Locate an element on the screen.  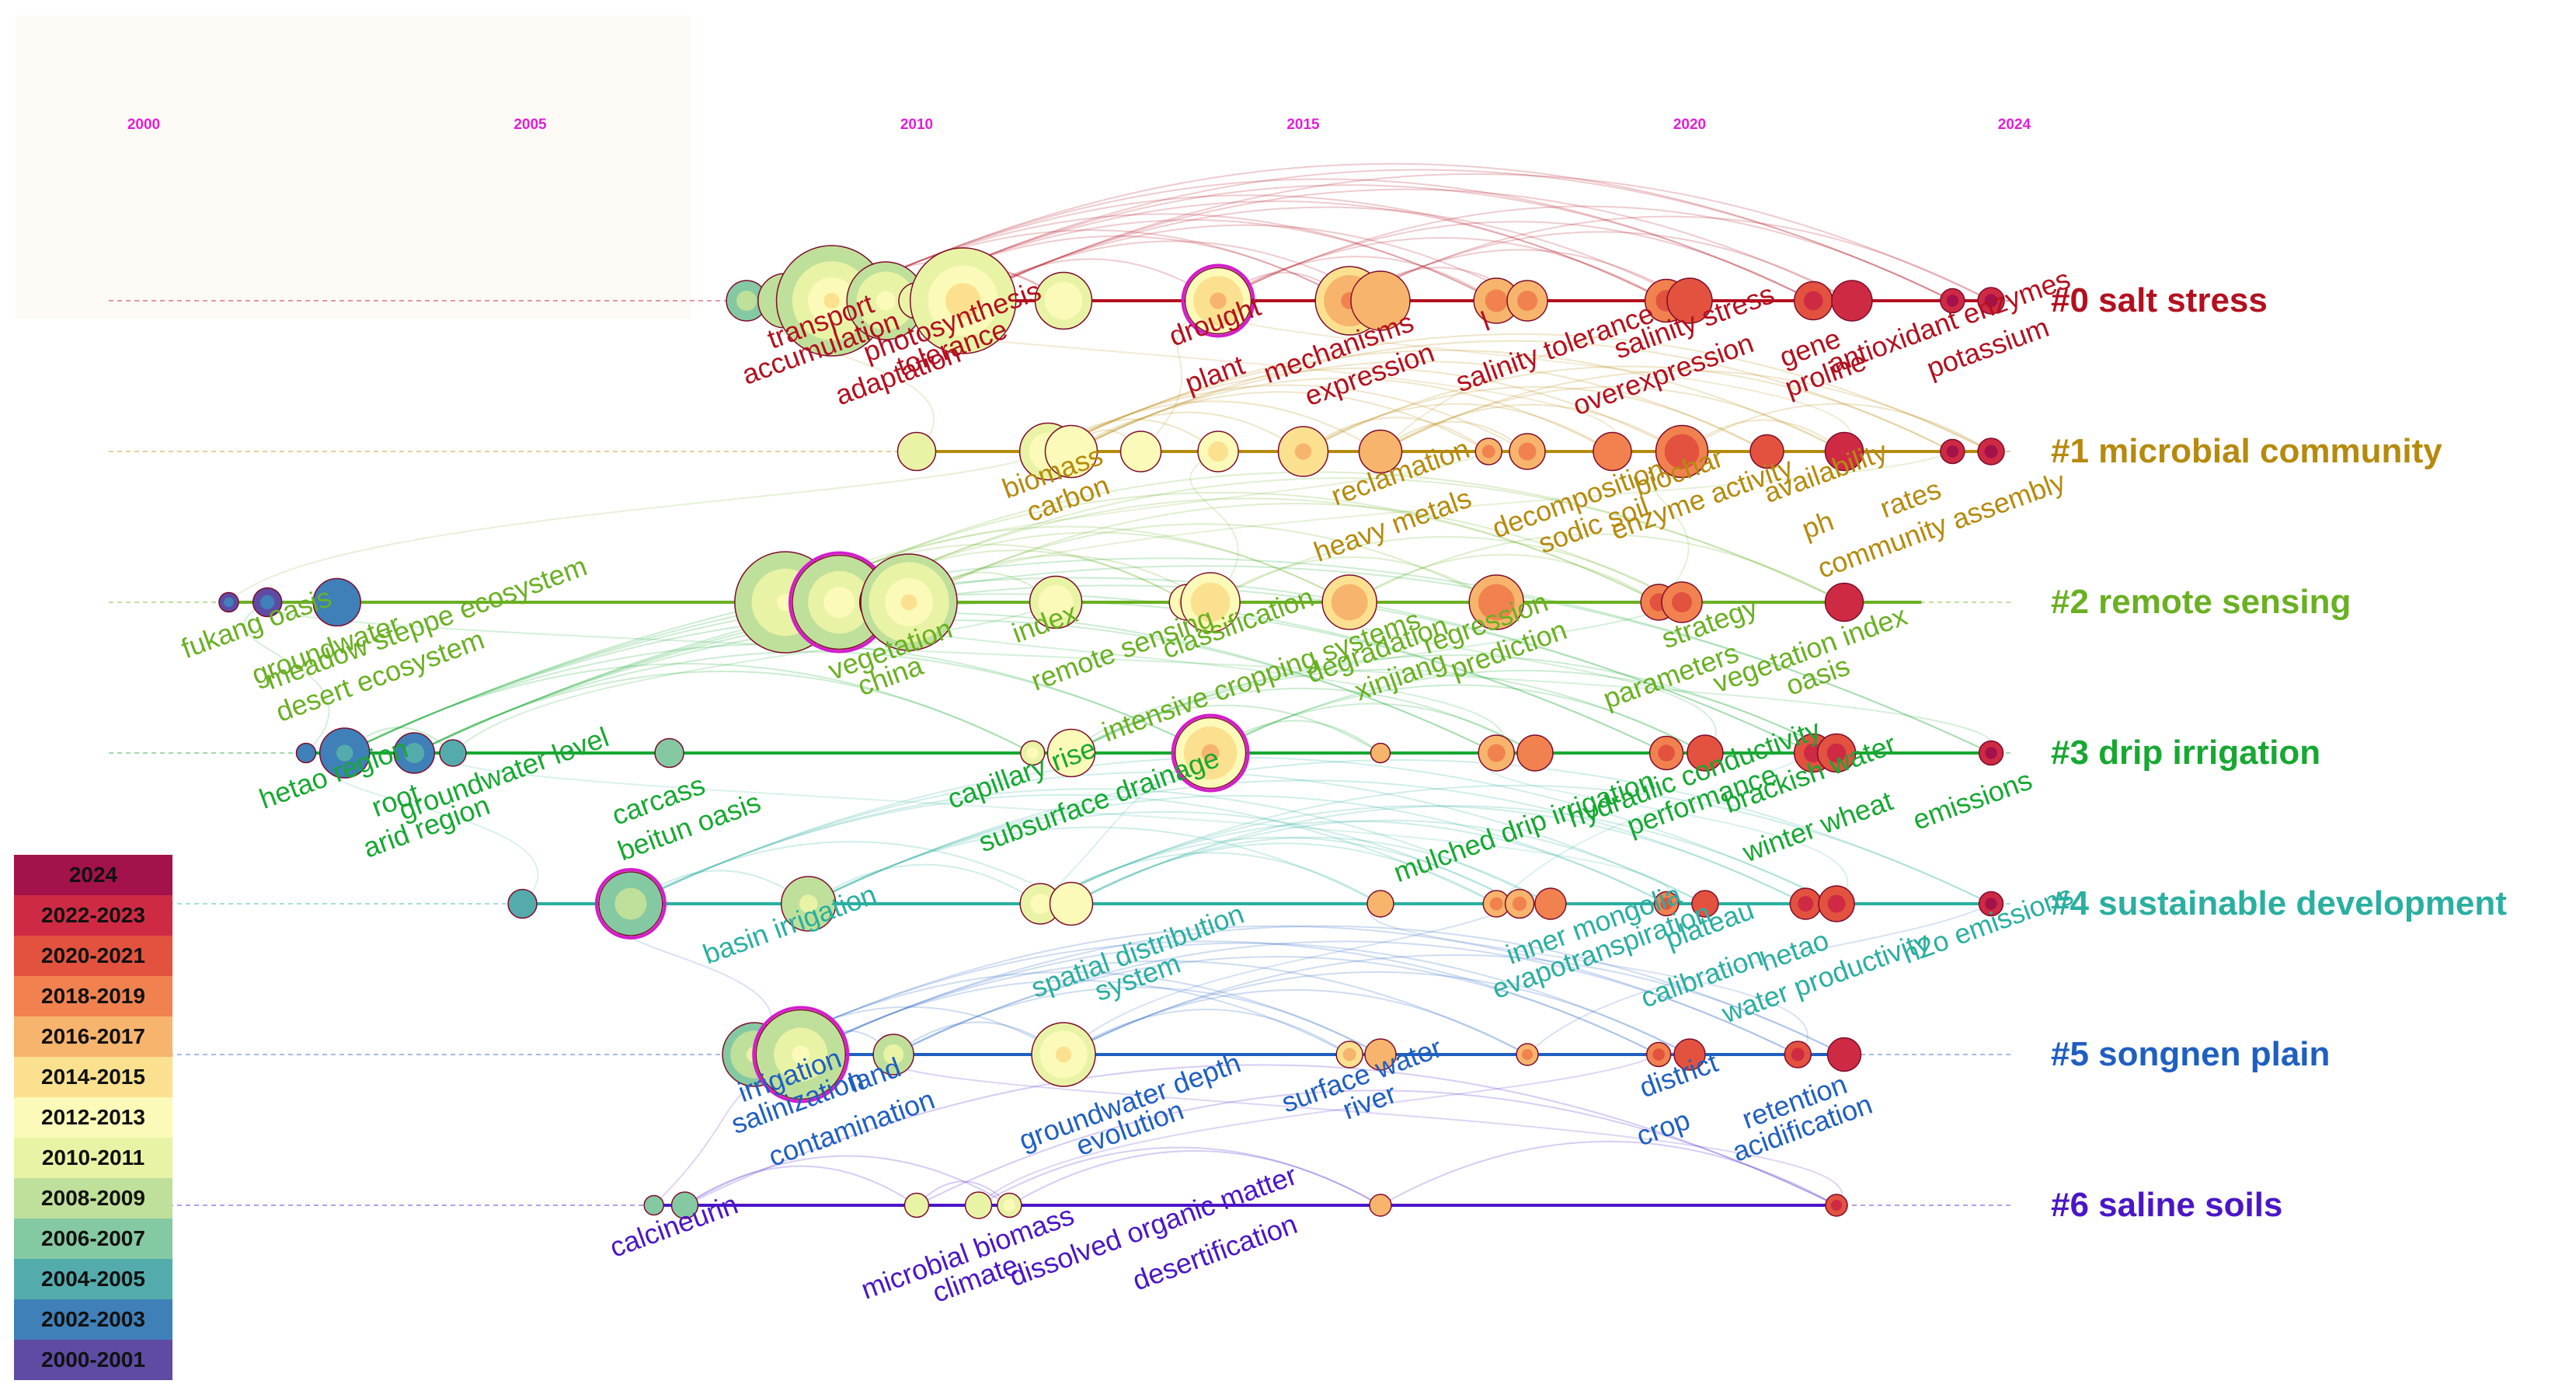
x-tick-2020: 2020 is located at coordinates (1690, 125).